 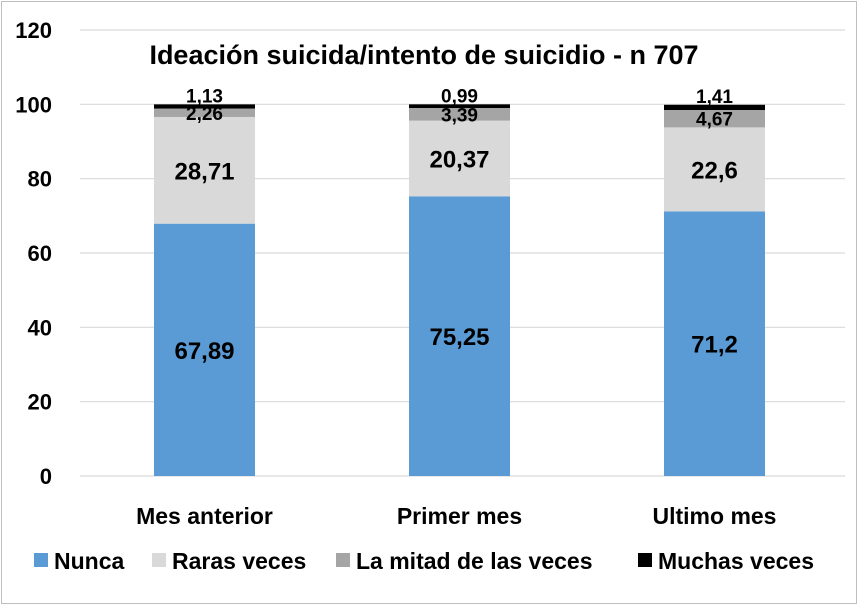 I want to click on y-tick-label: 0, so click(x=46, y=476).